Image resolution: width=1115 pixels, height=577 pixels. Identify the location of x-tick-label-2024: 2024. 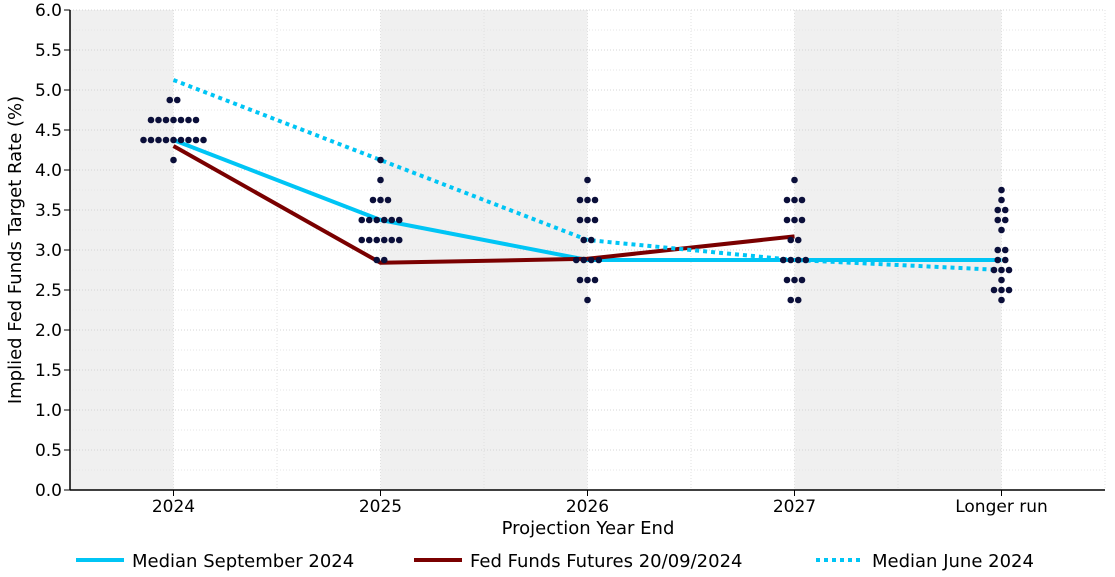
(173, 507).